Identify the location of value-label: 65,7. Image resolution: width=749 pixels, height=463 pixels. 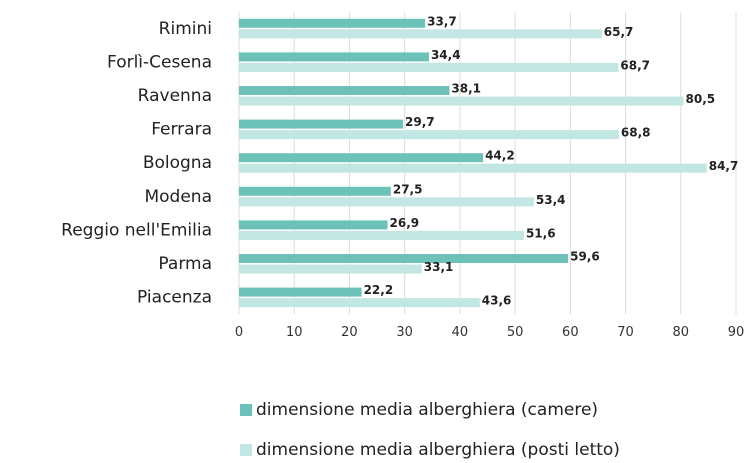
(619, 32).